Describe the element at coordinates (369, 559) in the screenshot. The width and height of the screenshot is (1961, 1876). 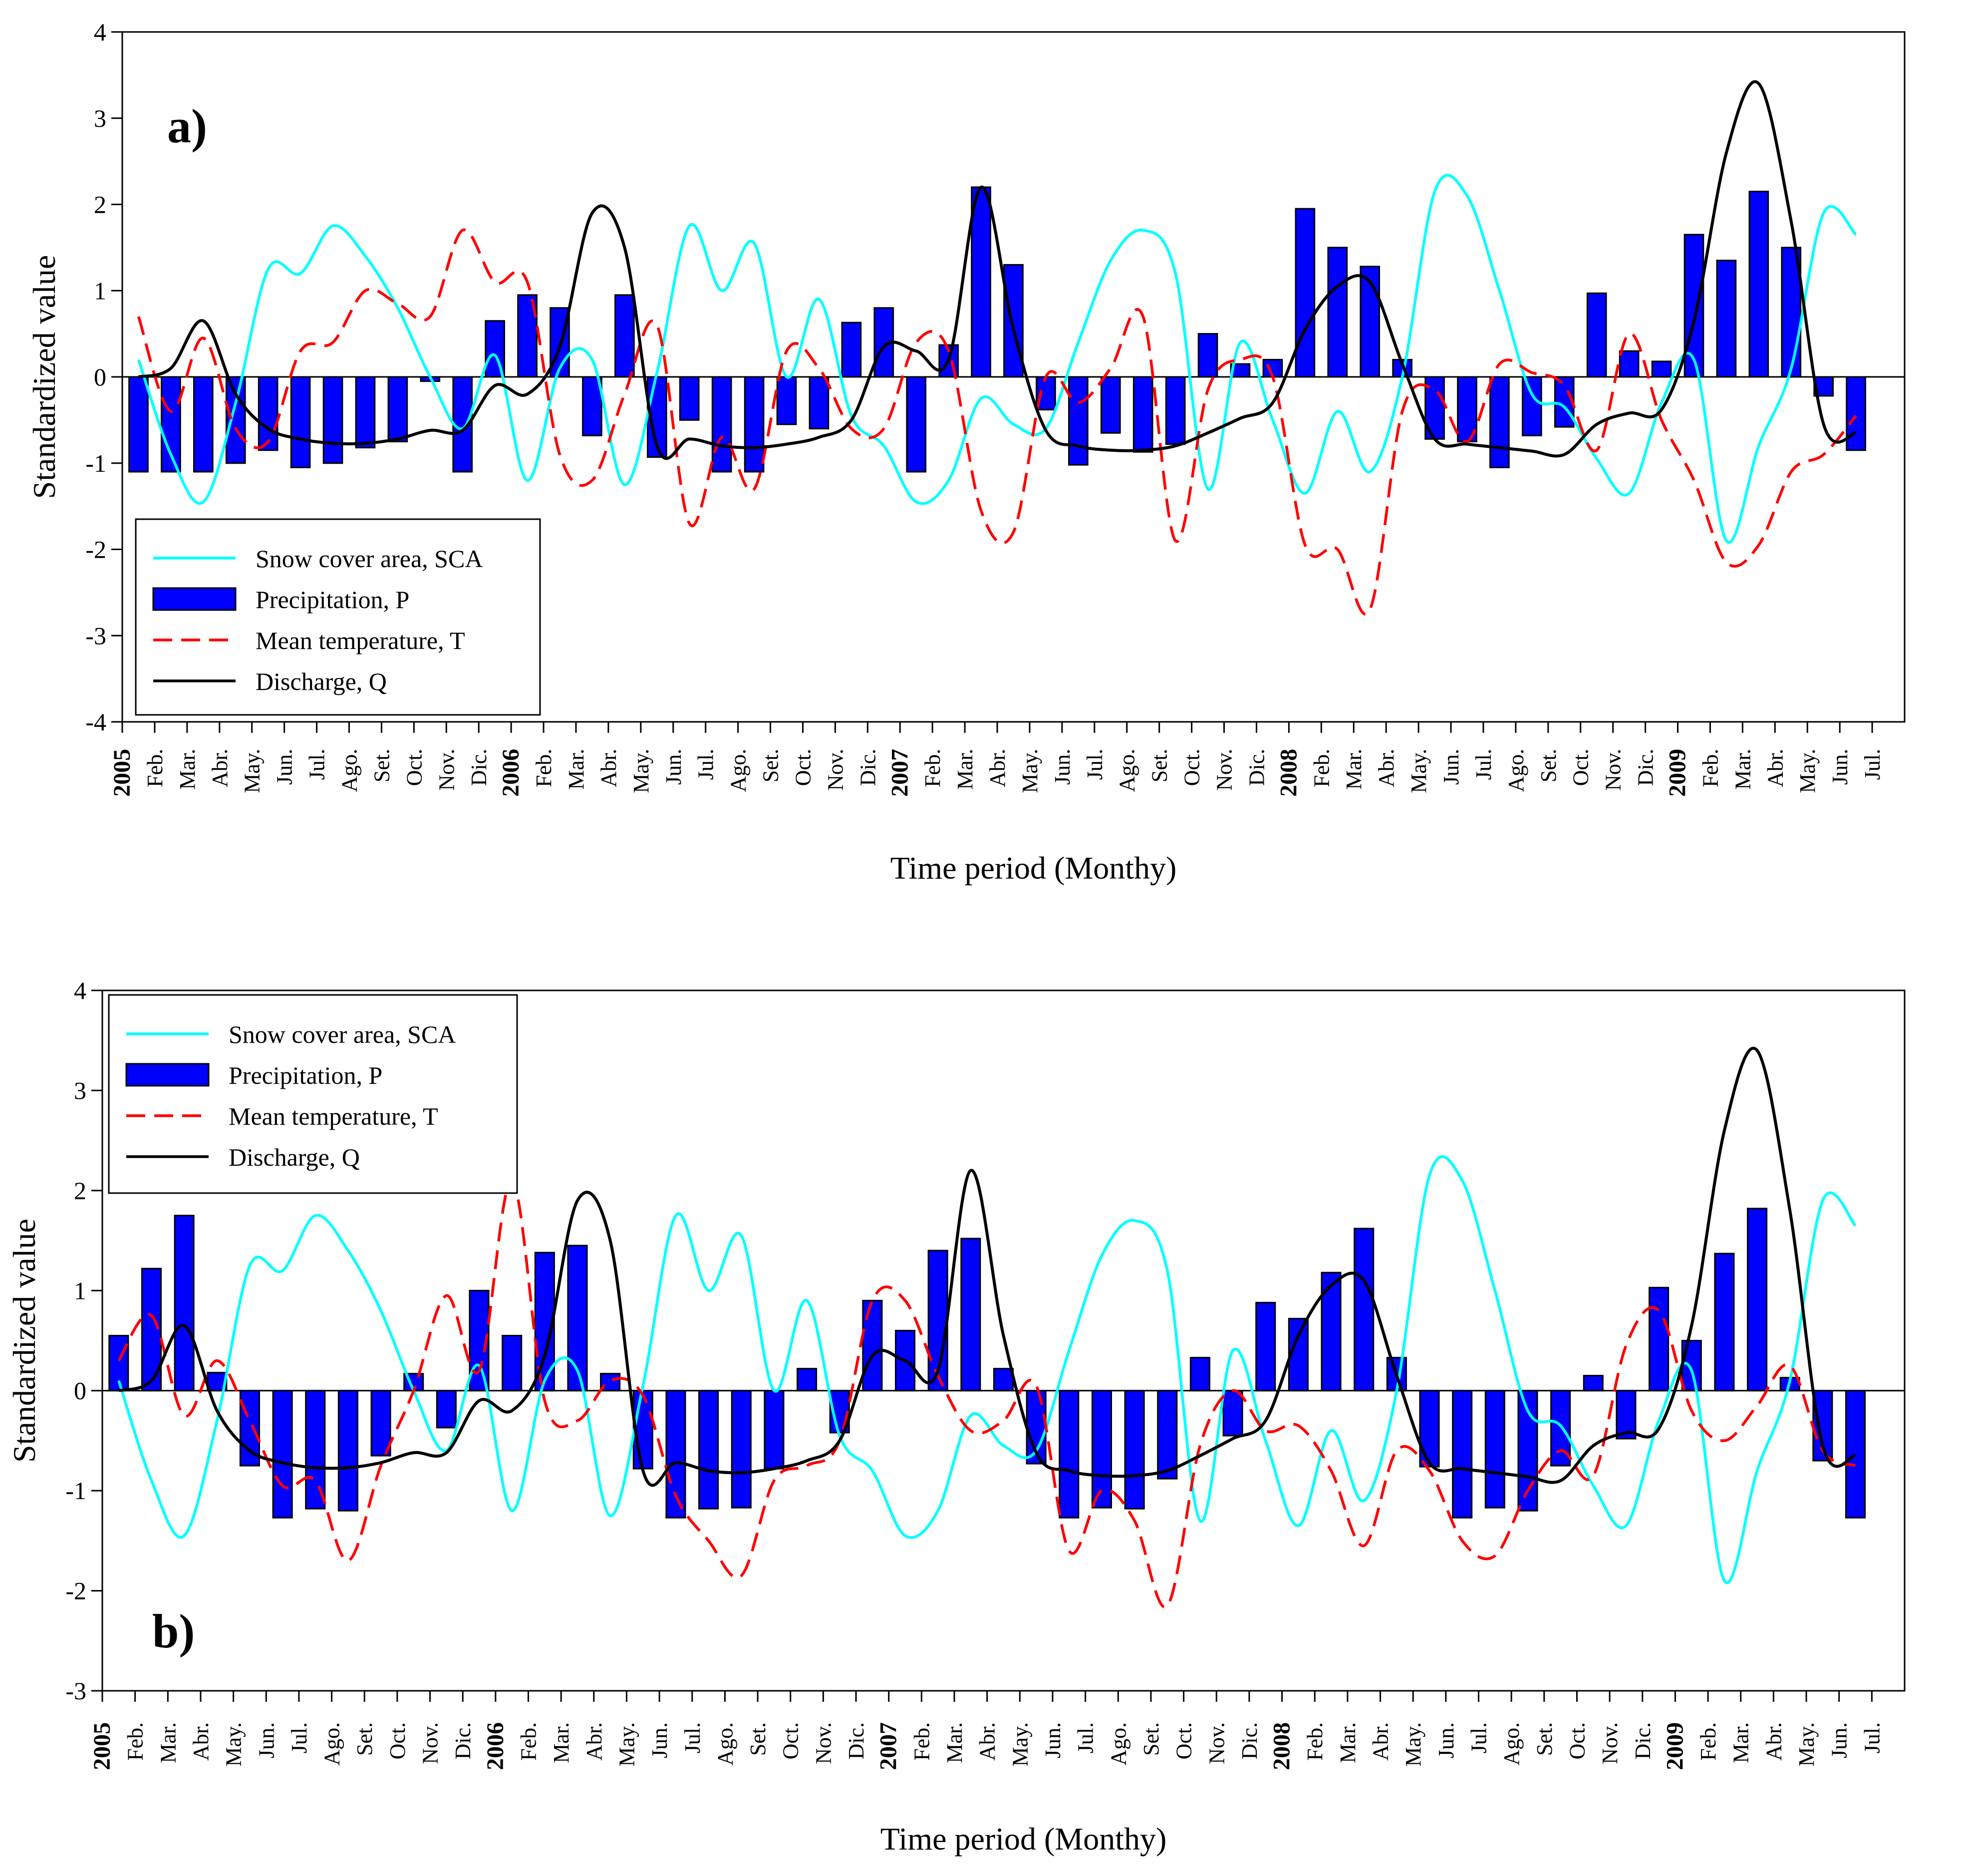
I see `legend-entry-label: Snow cover area, SCA` at that location.